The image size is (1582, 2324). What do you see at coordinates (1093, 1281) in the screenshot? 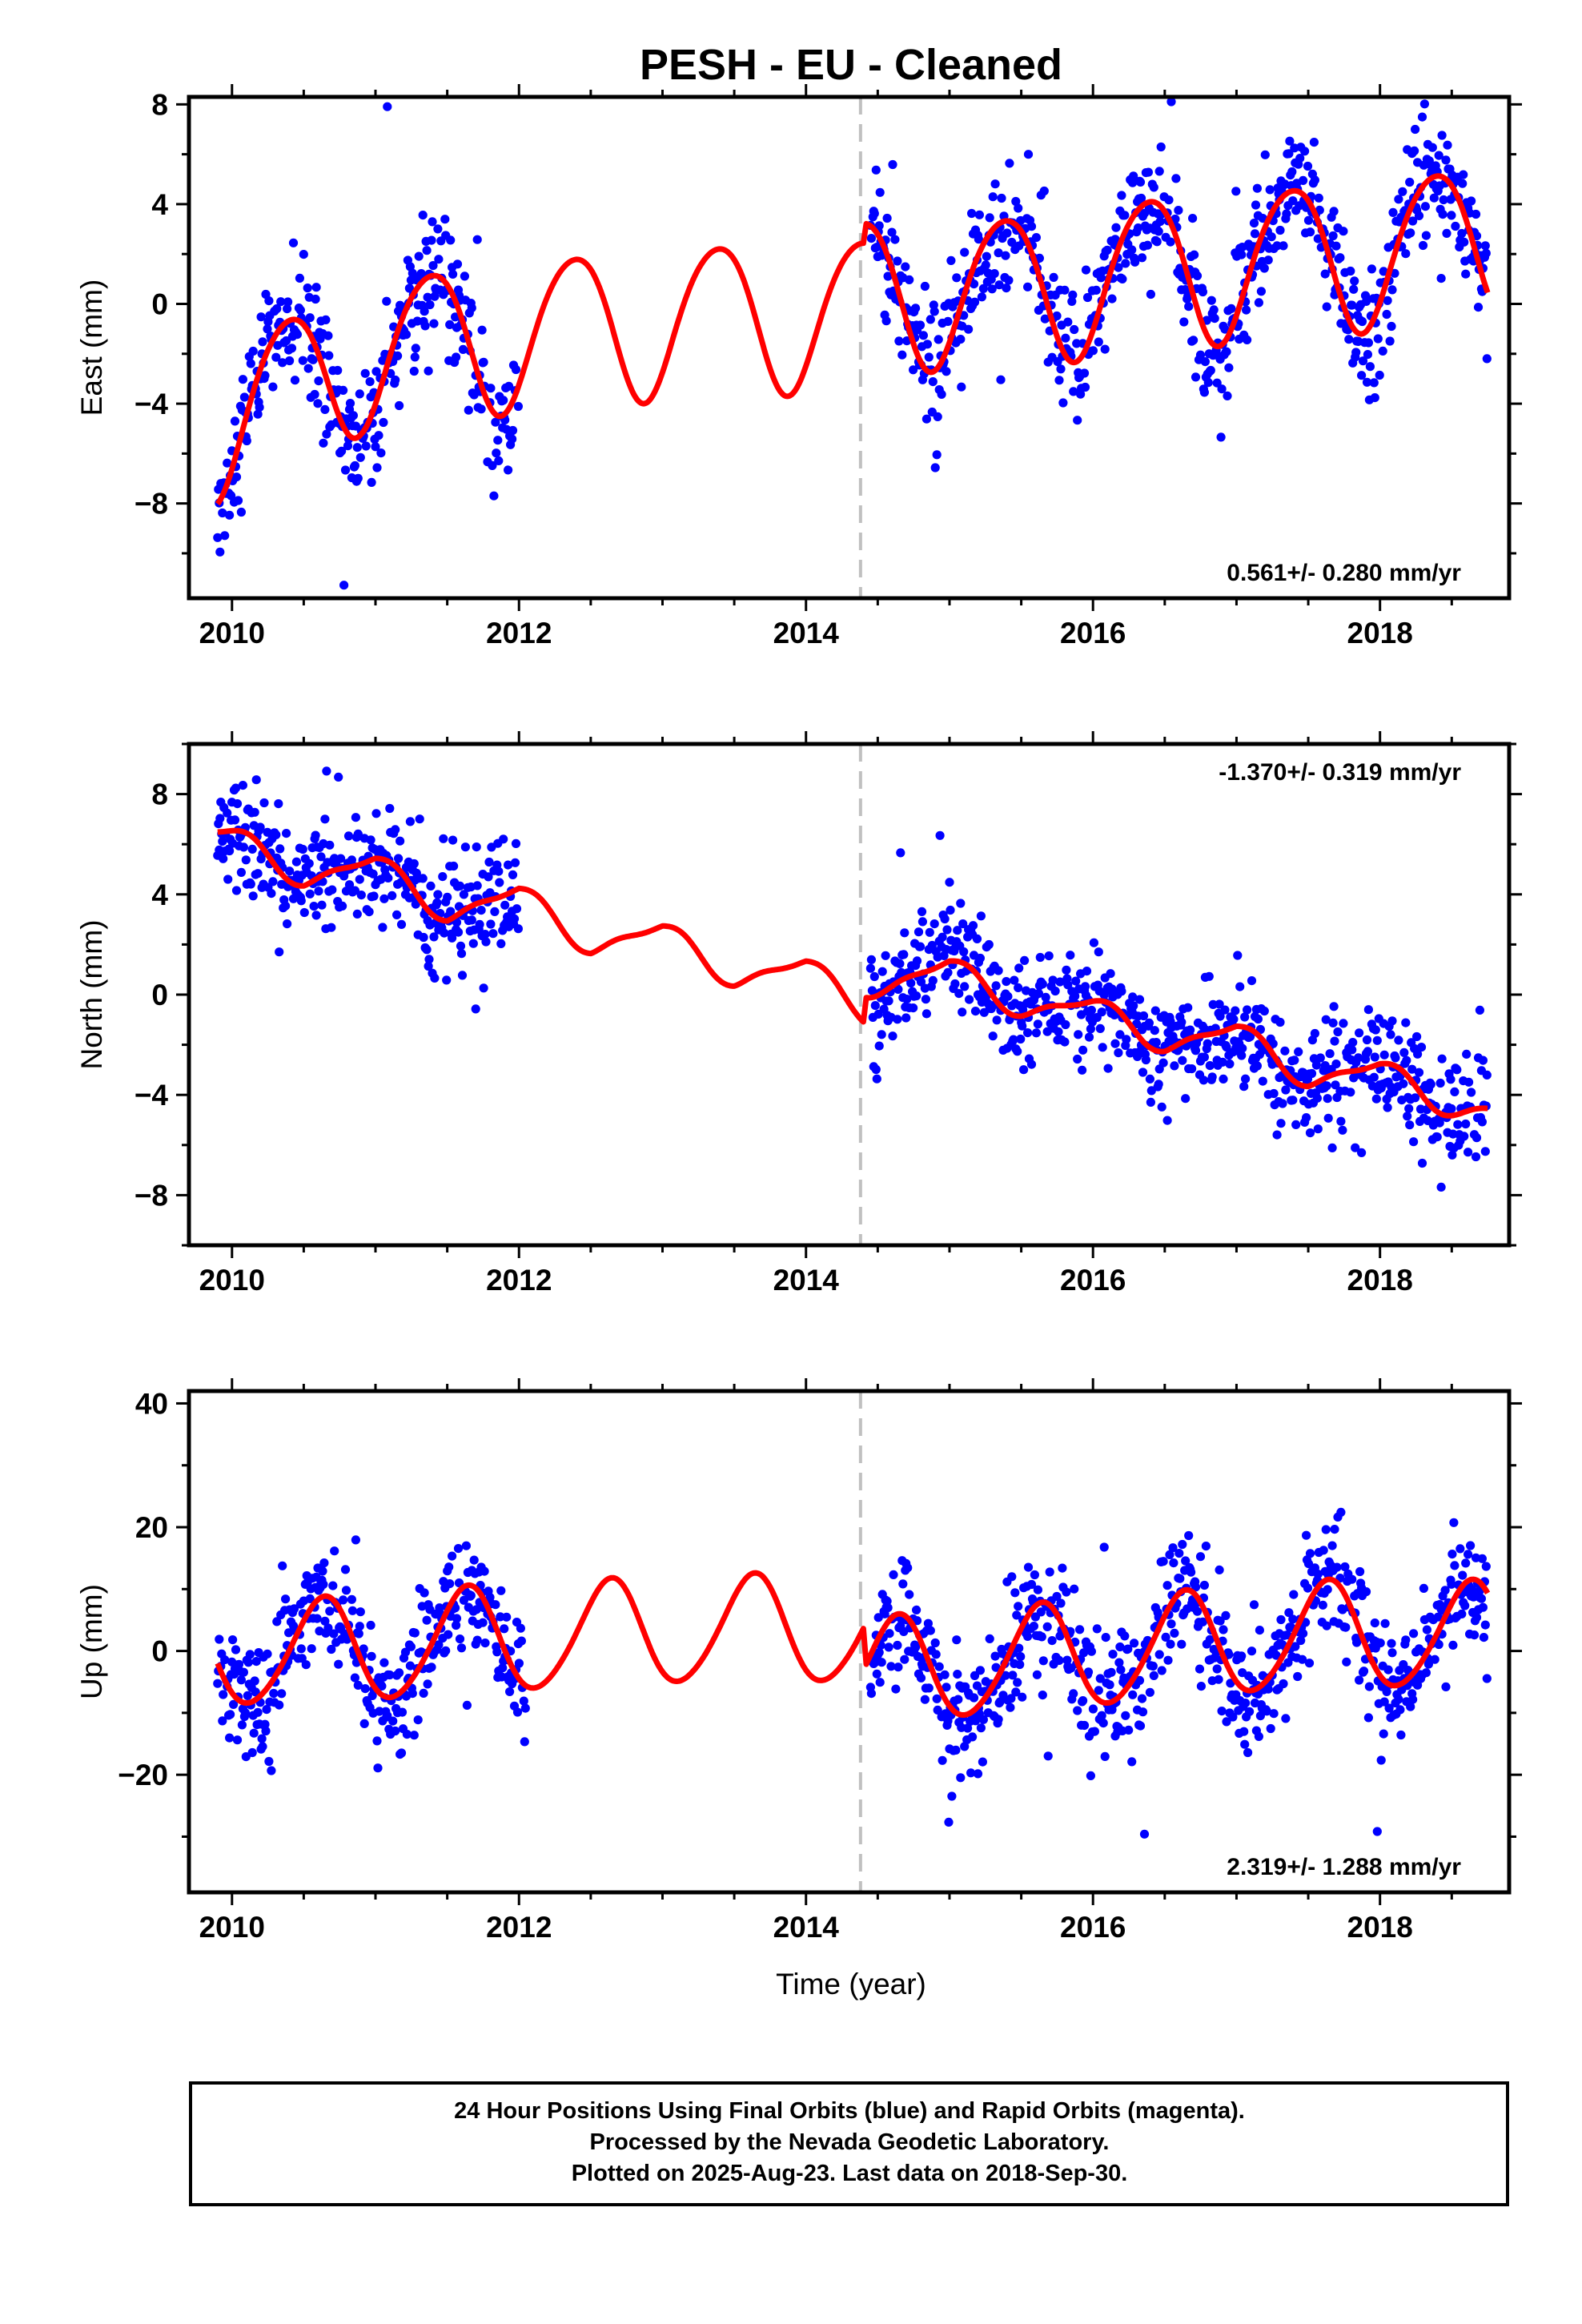
I see `x-tick-label: 2016` at bounding box center [1093, 1281].